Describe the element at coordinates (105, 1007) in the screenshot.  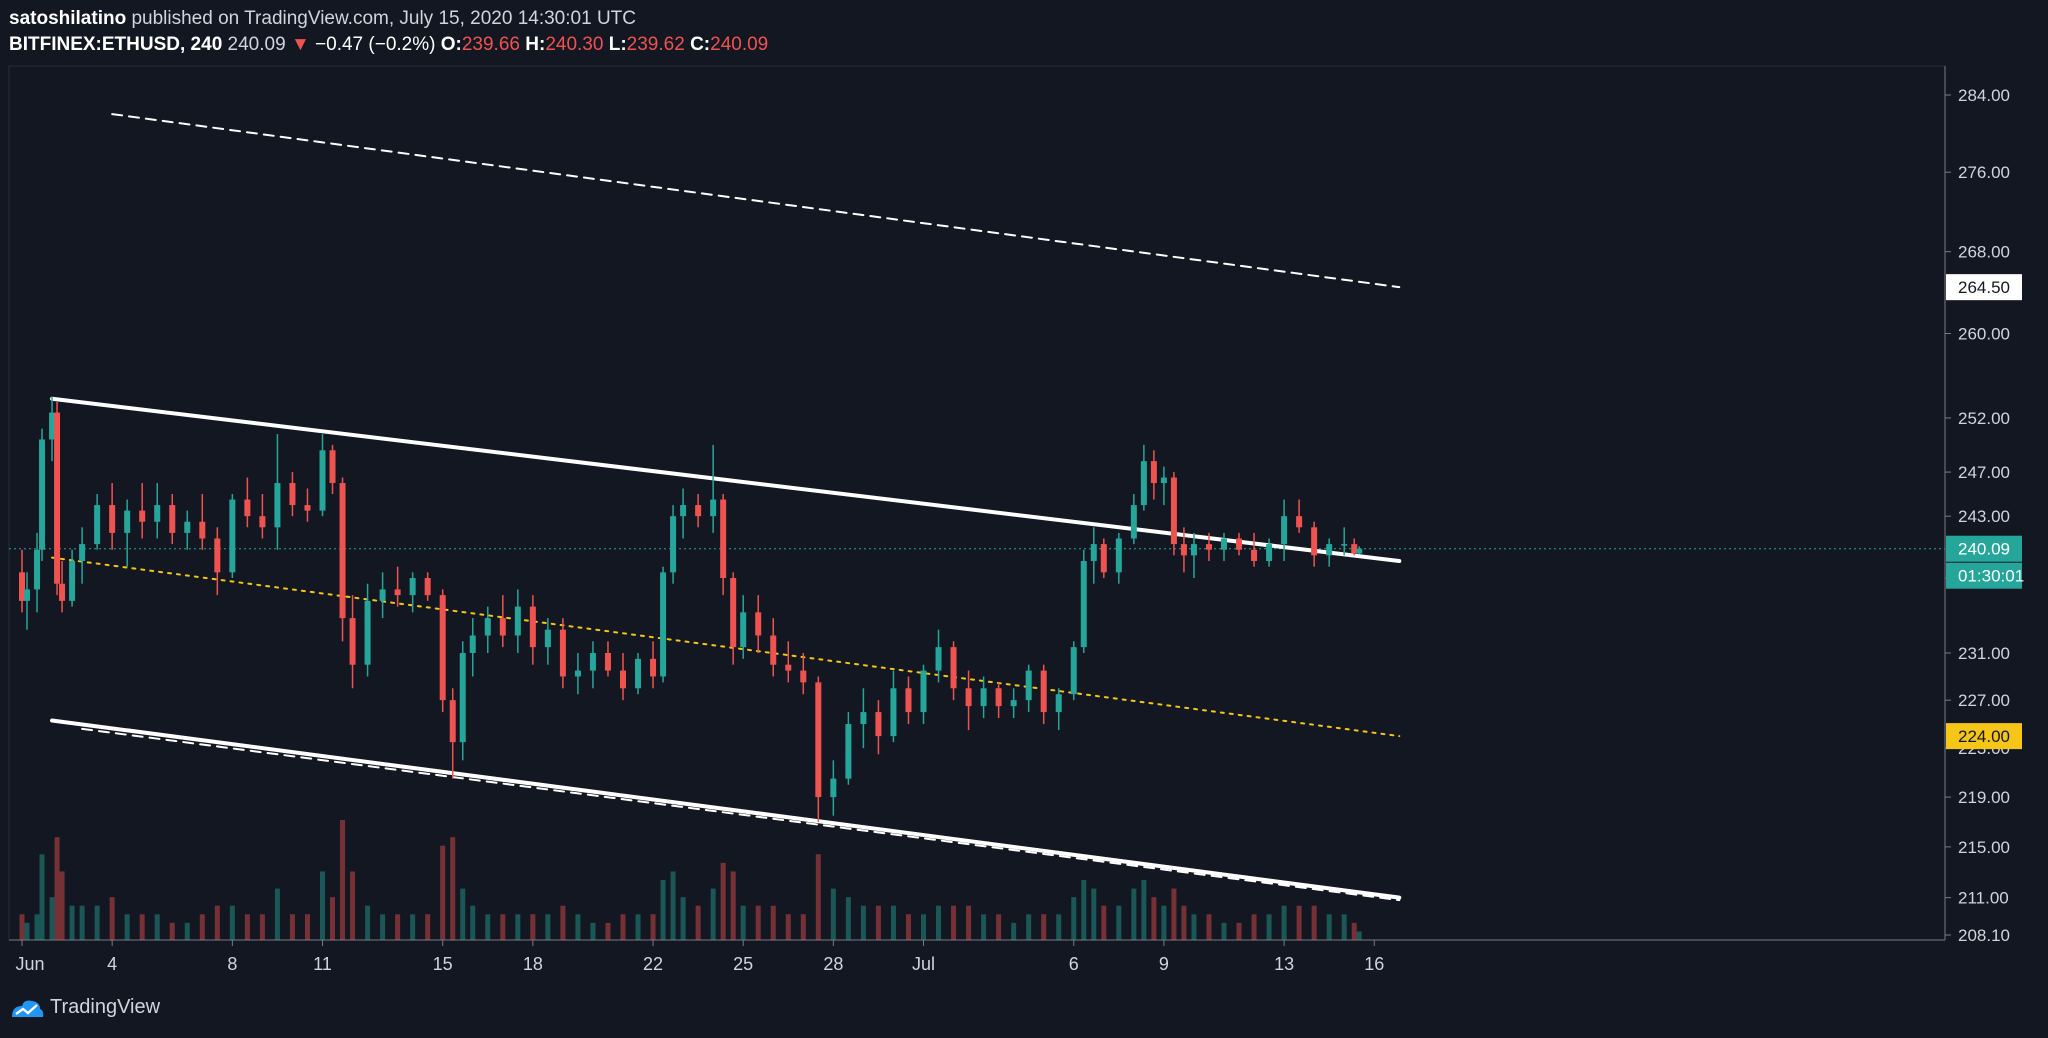
I see `brand-name: TradingView` at that location.